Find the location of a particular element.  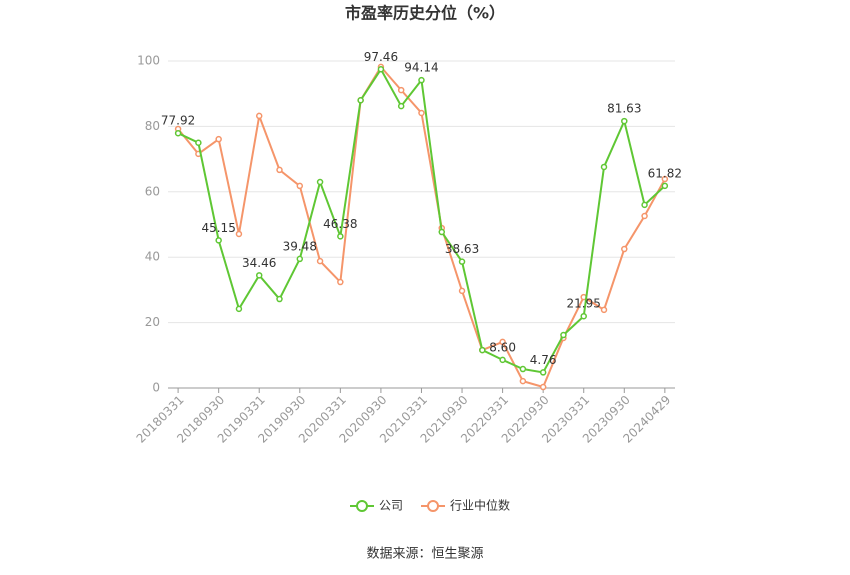

y-tick-label: 80 is located at coordinates (152, 126).